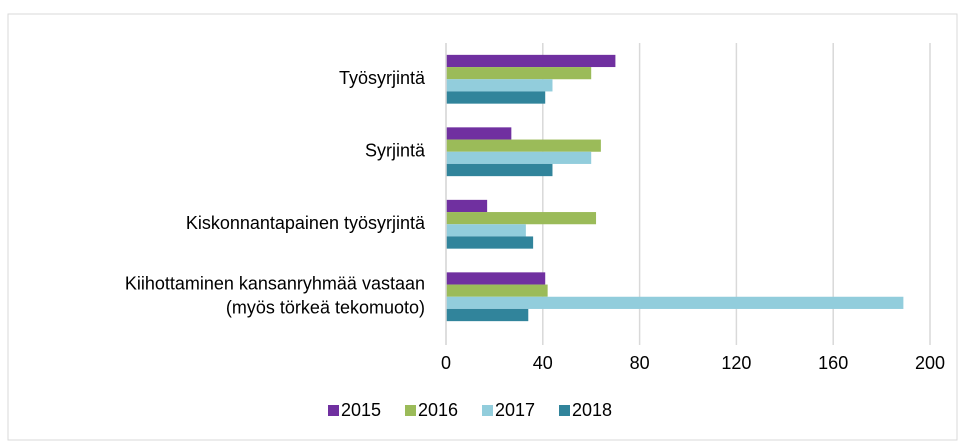 Image resolution: width=966 pixels, height=442 pixels. I want to click on legend-label: 2017, so click(515, 410).